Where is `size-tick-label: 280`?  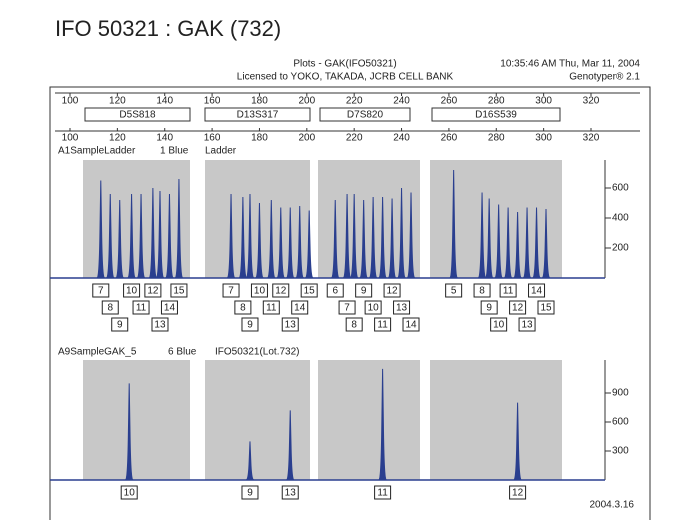
size-tick-label: 280 is located at coordinates (496, 101).